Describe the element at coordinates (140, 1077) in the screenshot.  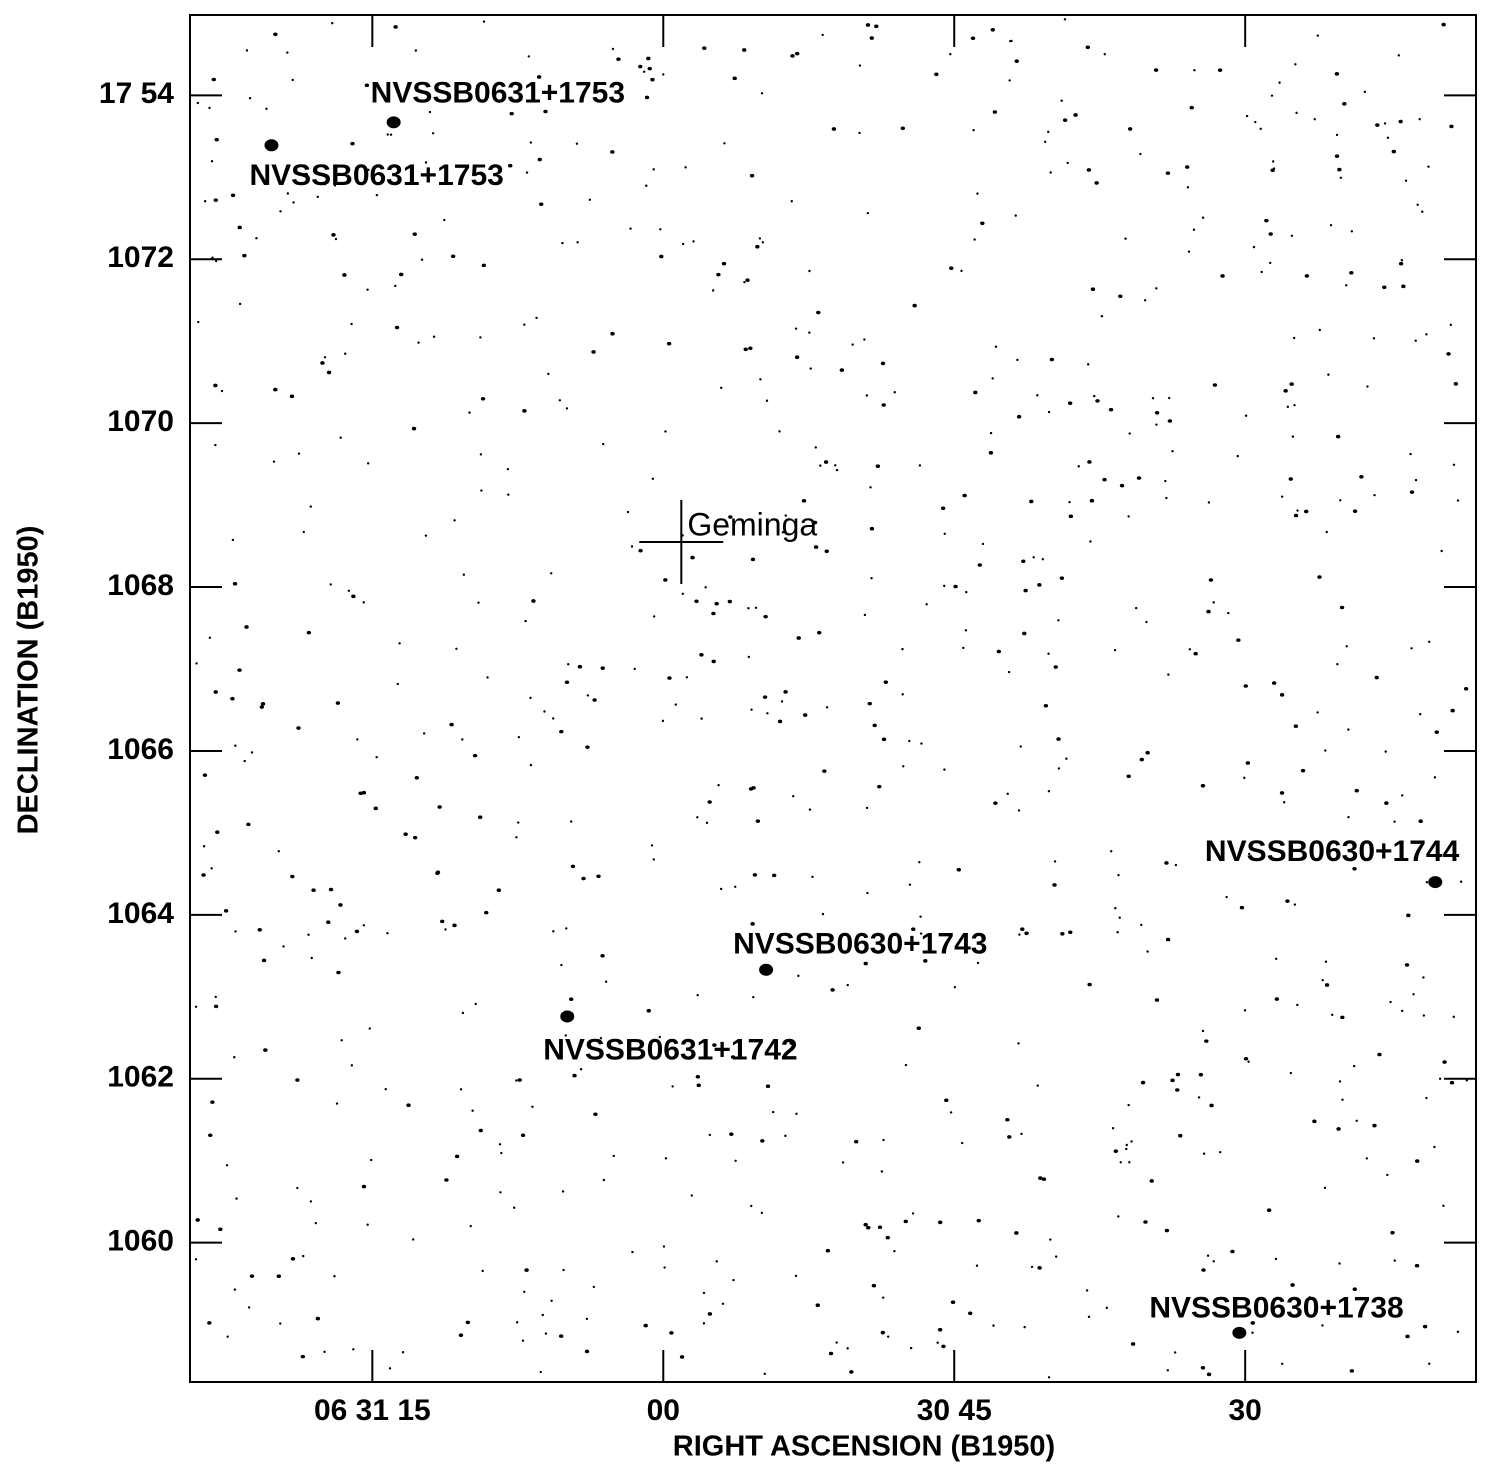
I see `y-tick-label: 1062` at that location.